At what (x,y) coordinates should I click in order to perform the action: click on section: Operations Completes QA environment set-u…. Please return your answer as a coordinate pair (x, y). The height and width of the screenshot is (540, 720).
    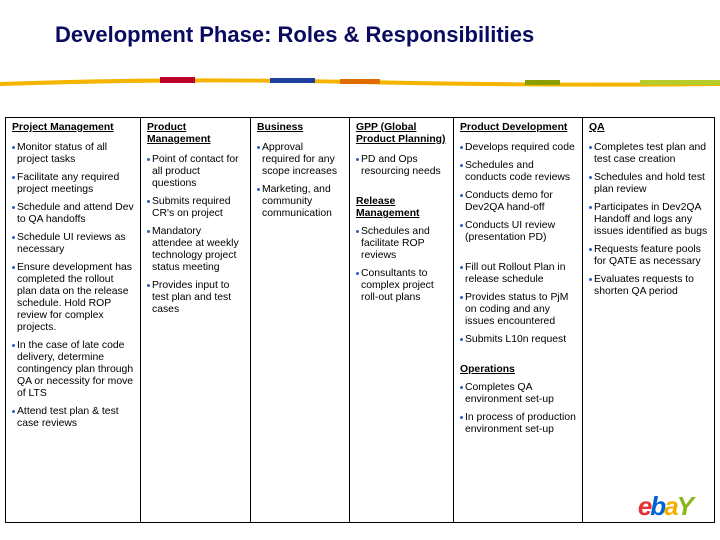
    Looking at the image, I should click on (518, 400).